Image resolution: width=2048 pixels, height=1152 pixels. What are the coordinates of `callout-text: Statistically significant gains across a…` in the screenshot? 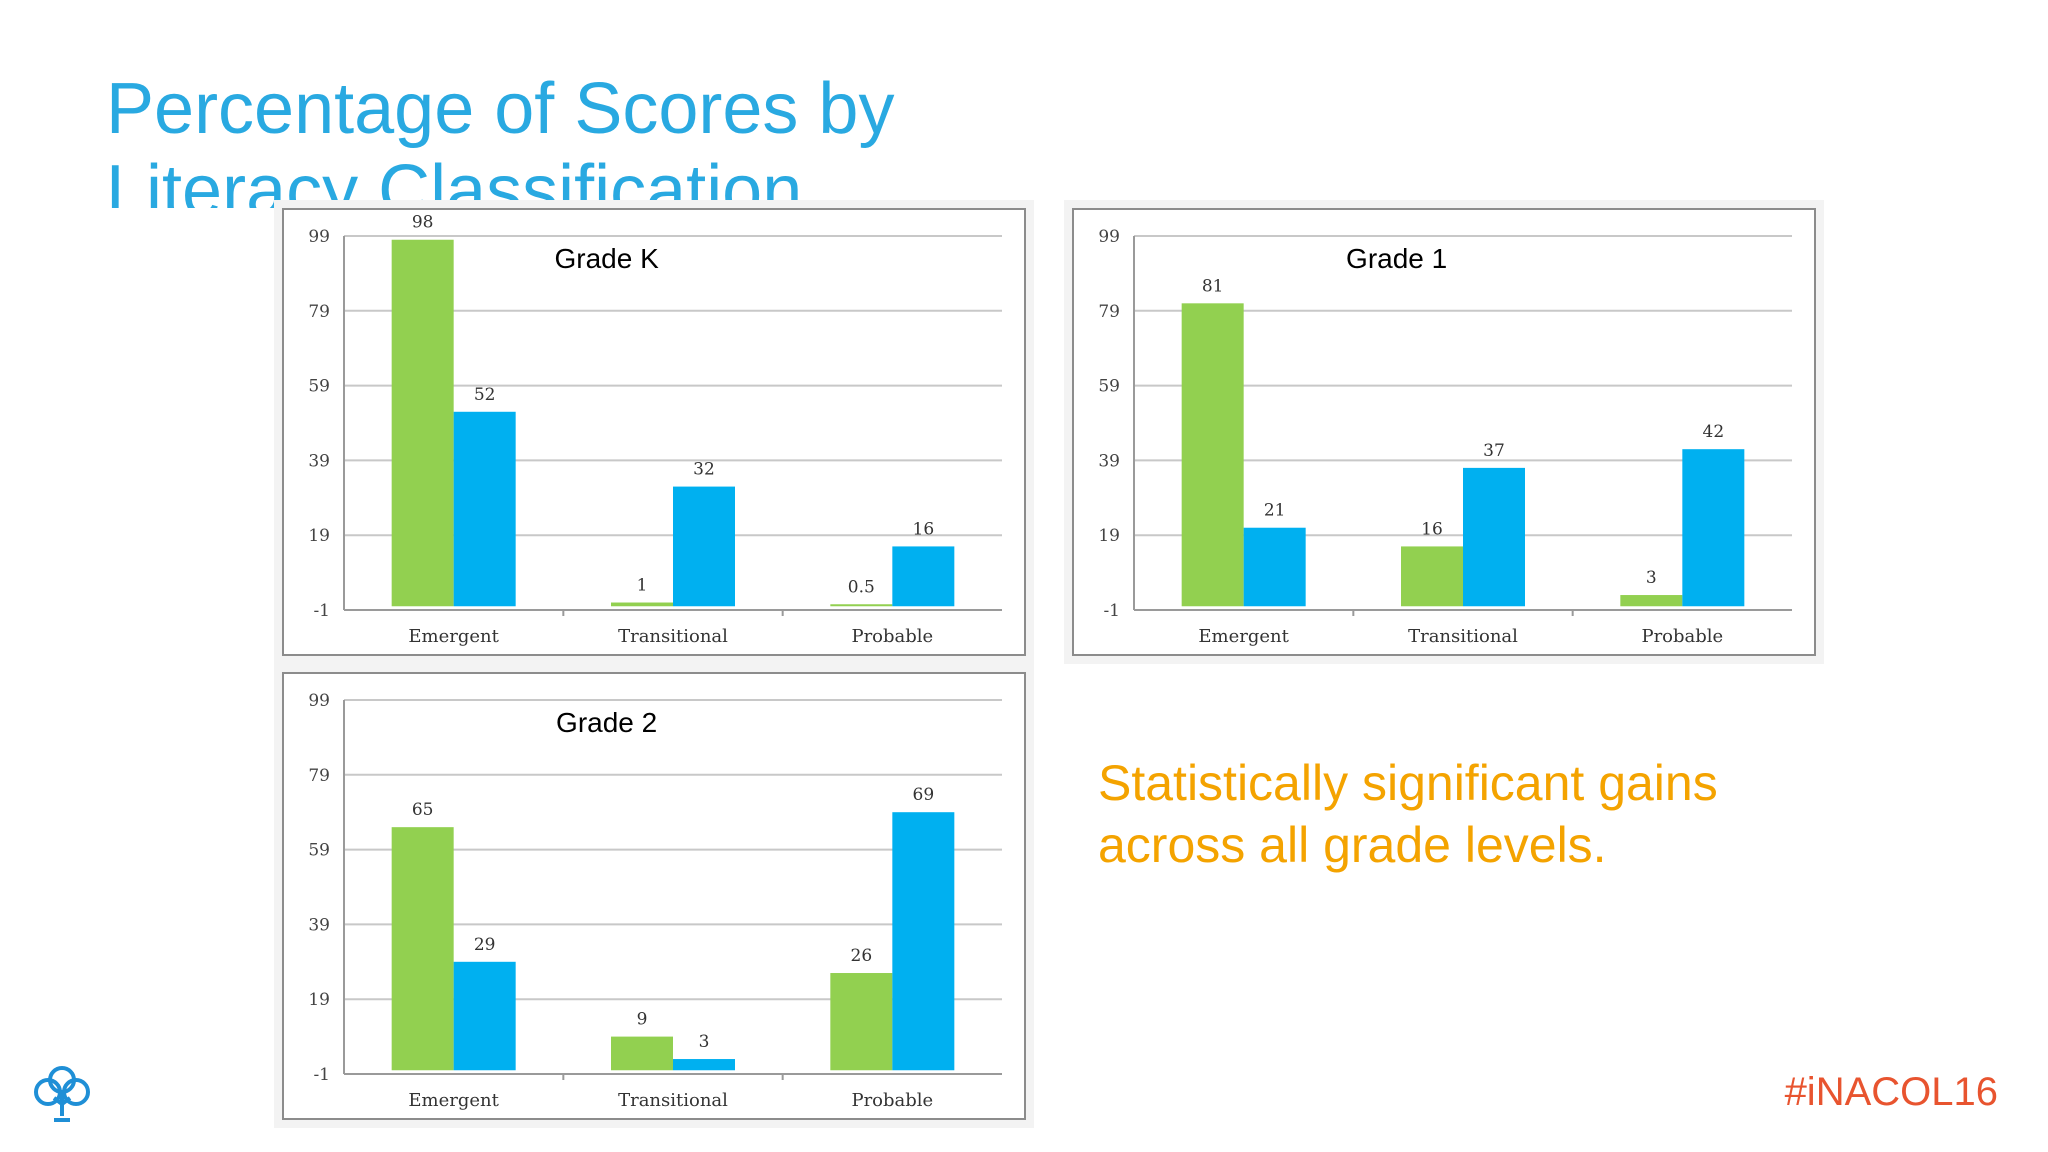 It's located at (1438, 814).